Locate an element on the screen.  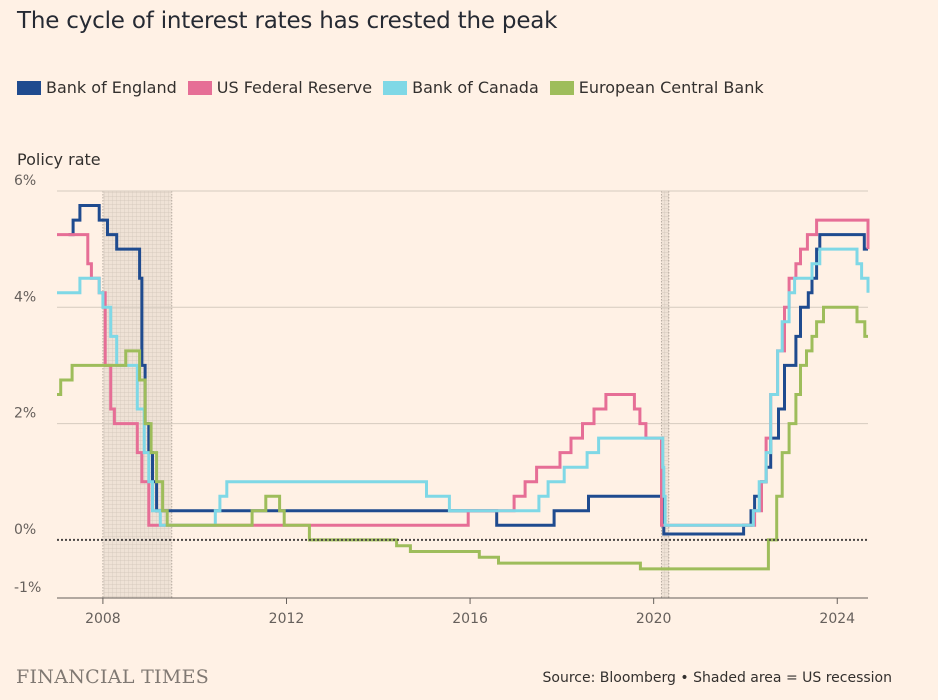
y-axis-title: Policy rate is located at coordinates (59, 159).